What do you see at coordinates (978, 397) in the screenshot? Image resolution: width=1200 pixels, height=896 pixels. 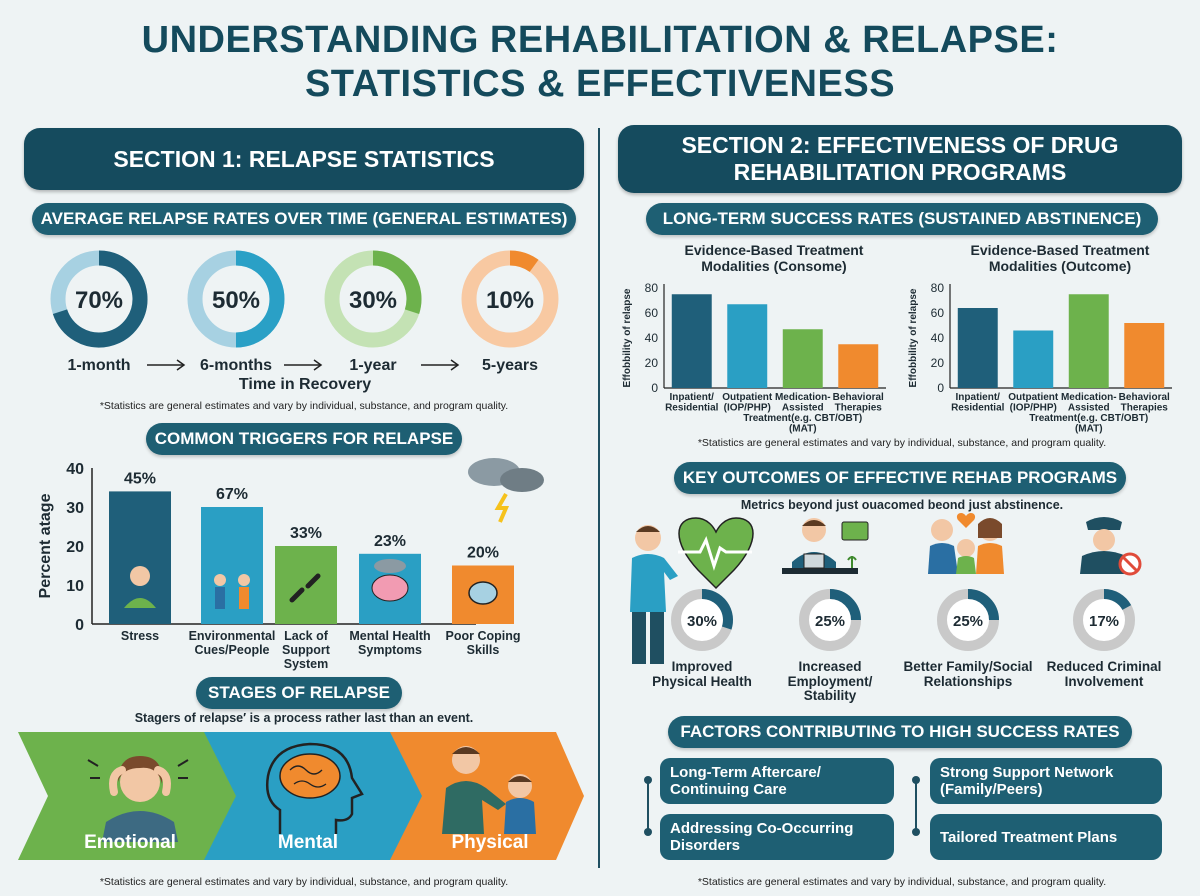 I see `success-chart-1-category-0-0: Inpatient/` at bounding box center [978, 397].